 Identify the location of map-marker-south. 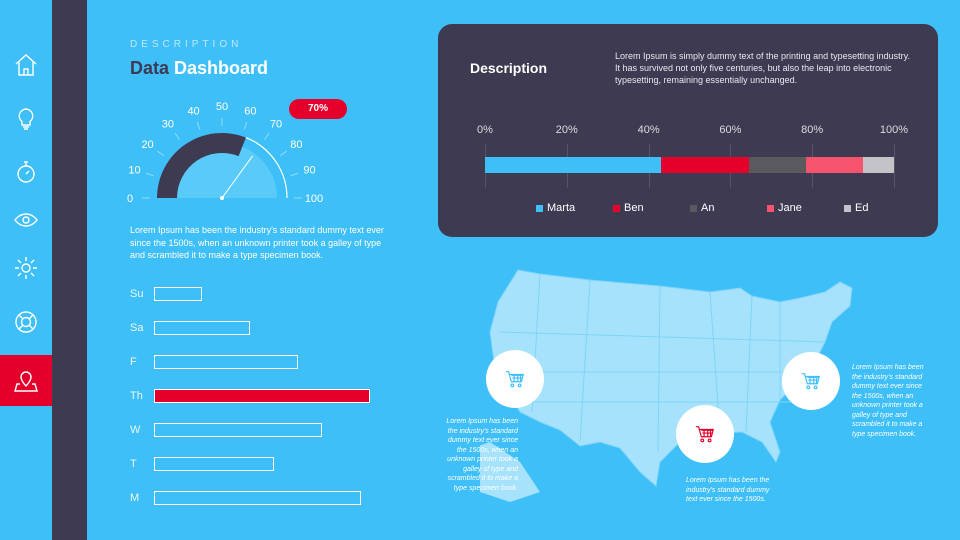
(705, 434).